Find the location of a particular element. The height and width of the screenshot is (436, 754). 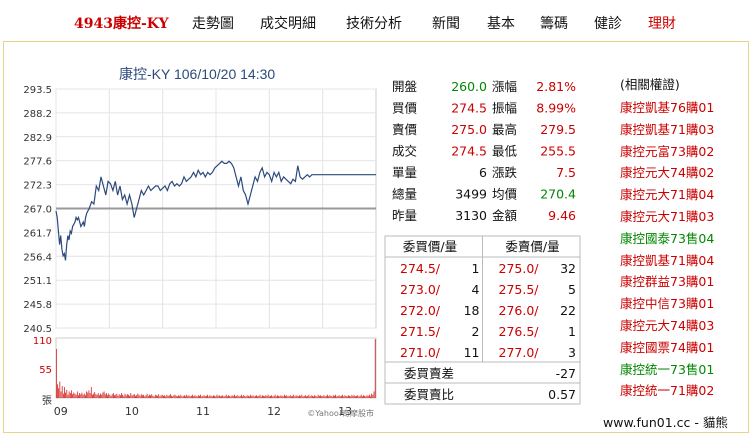

warrant-link: 康控國泰73售04 is located at coordinates (667, 238).